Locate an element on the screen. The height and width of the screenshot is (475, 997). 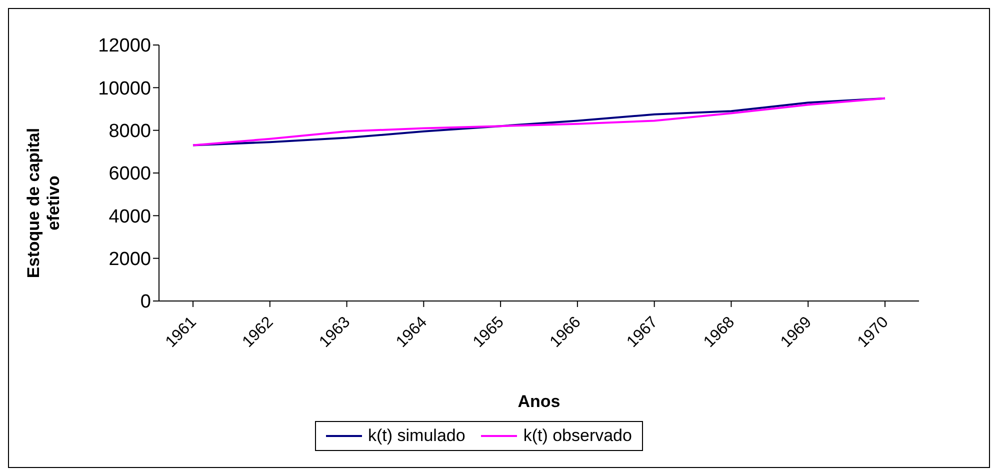
line-series is located at coordinates (539, 121).